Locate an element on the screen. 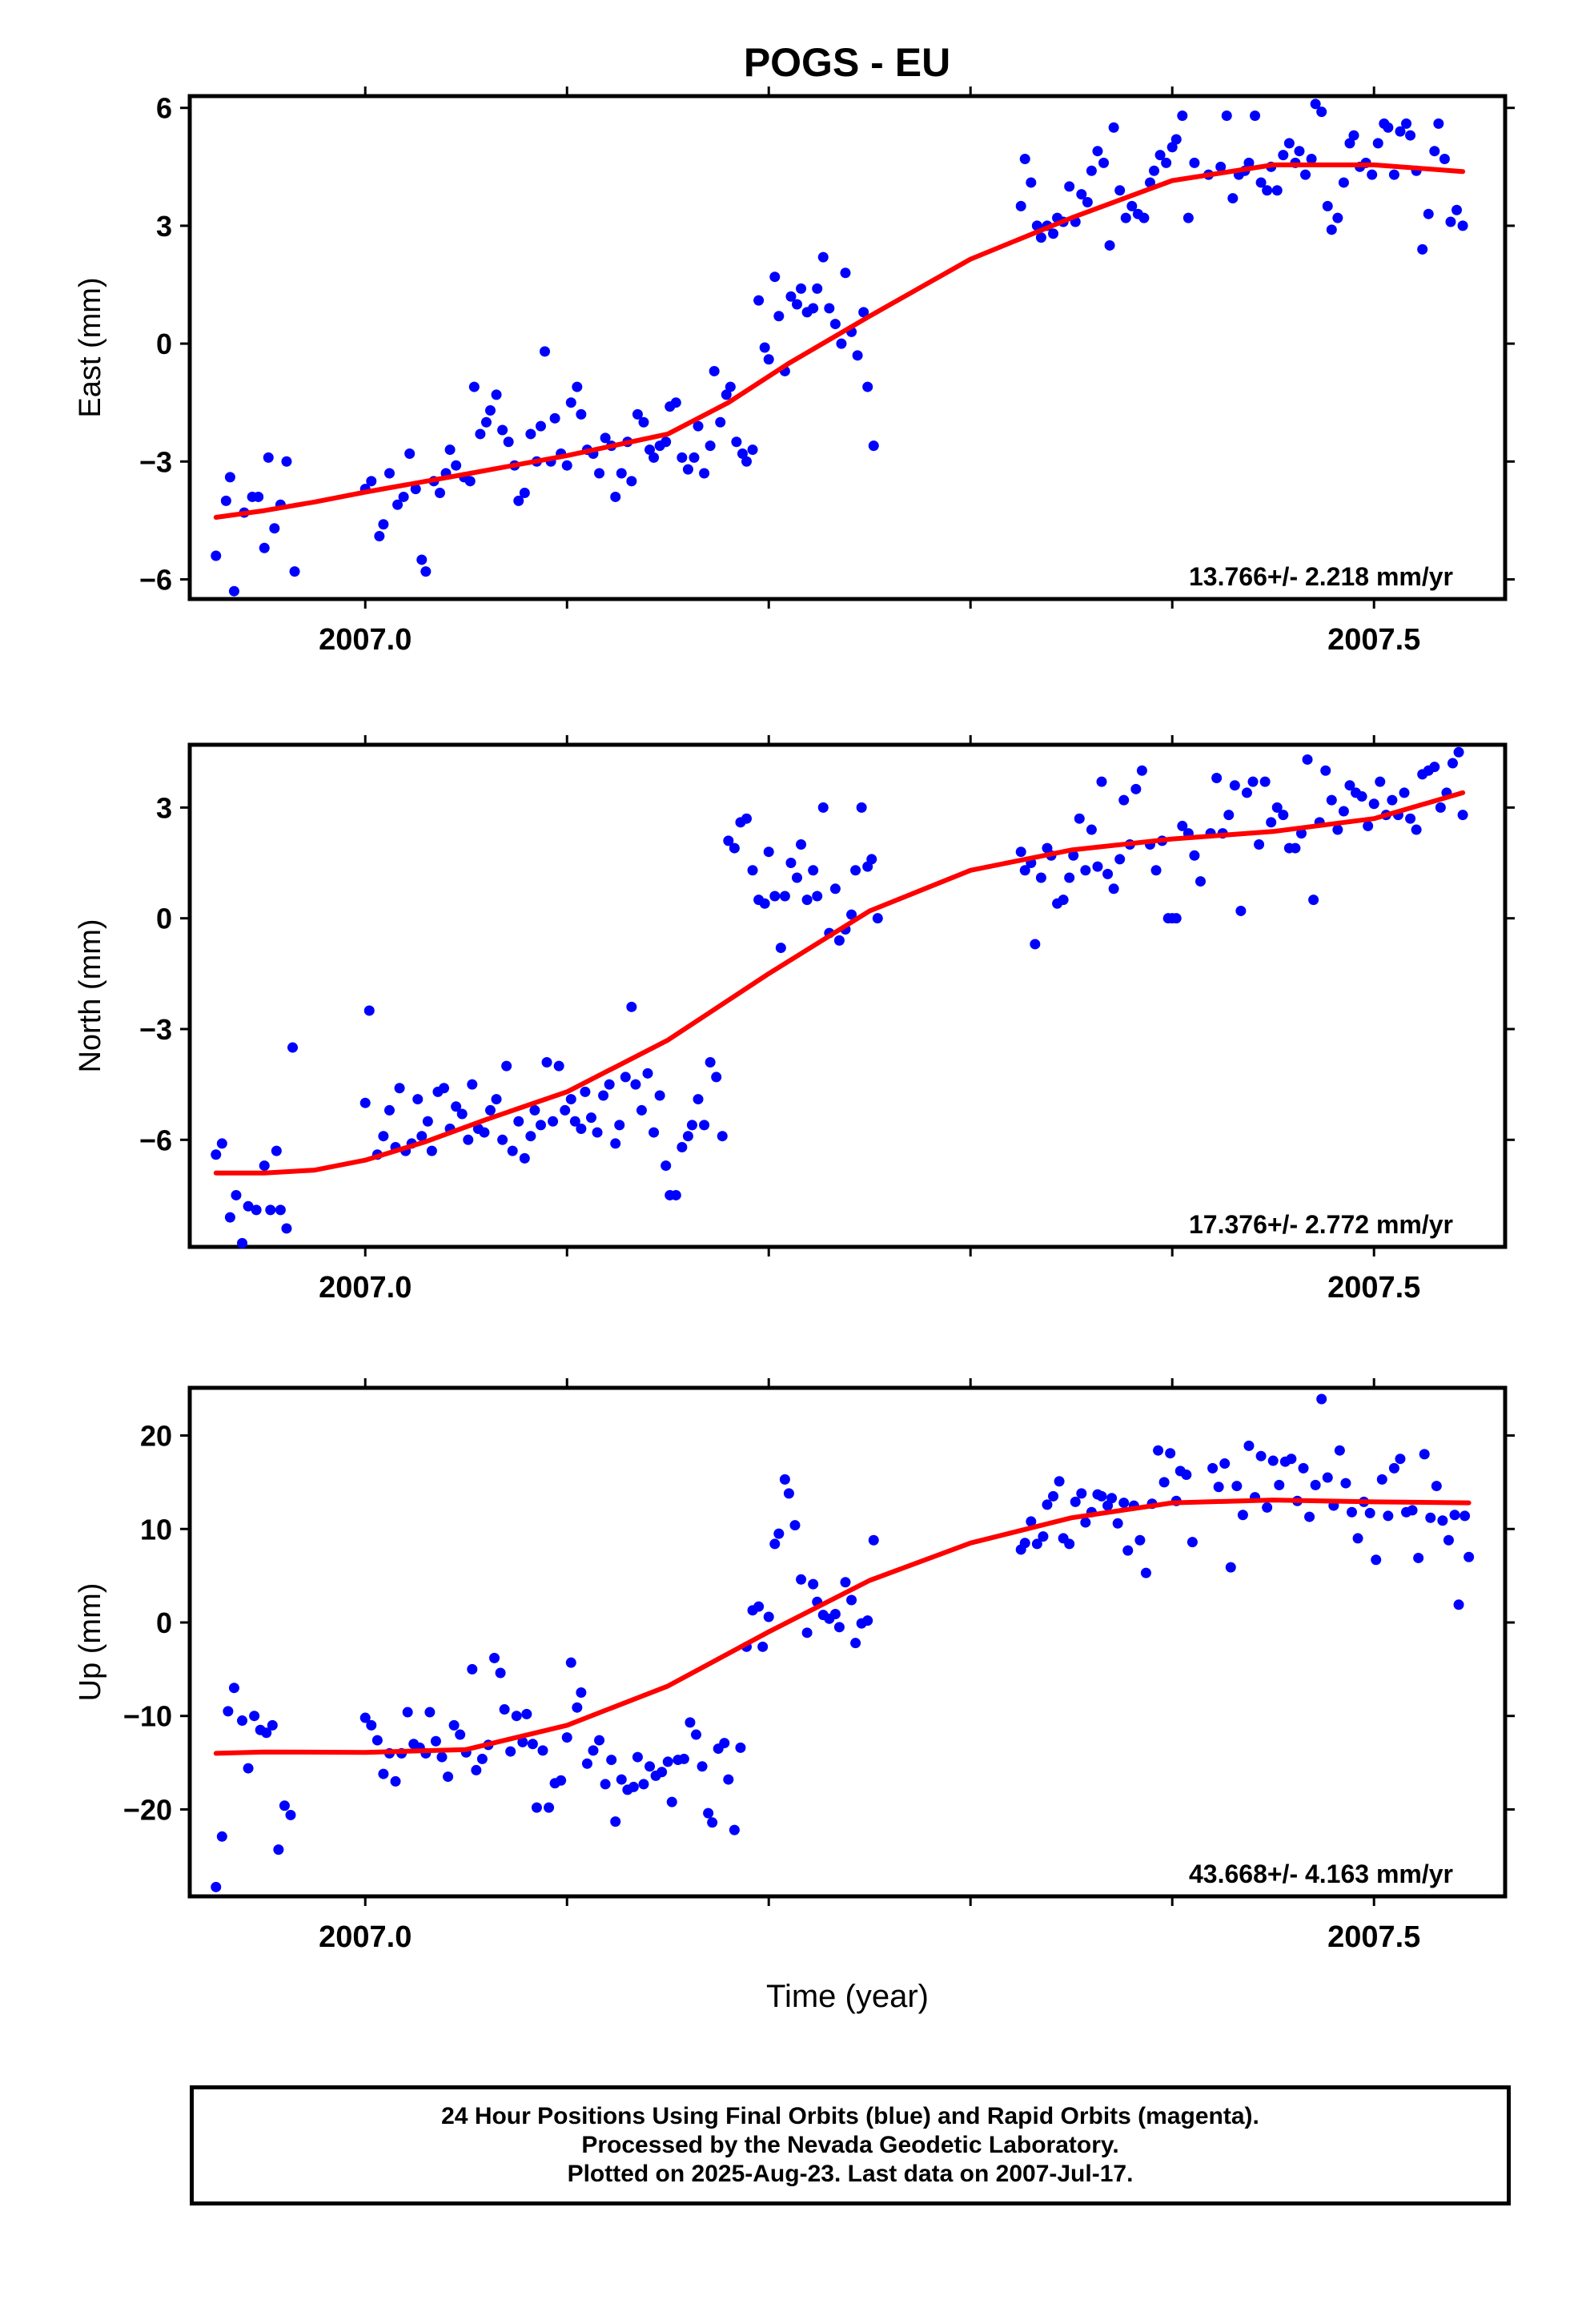 The height and width of the screenshot is (2324, 1582). model-curve is located at coordinates (843, 1627).